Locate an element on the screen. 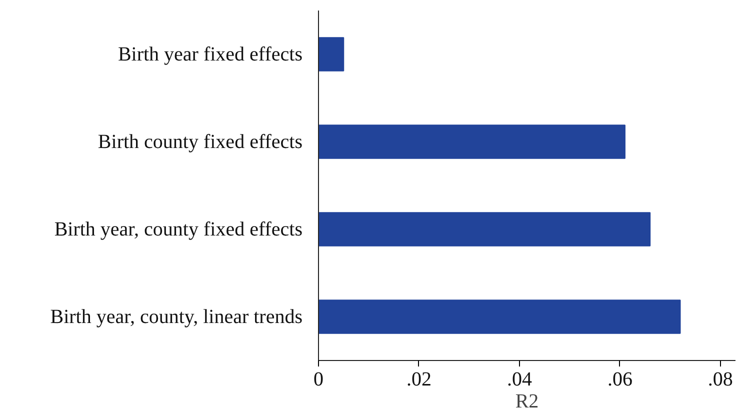 This screenshot has width=755, height=418. x-tick-label: .06 is located at coordinates (619, 379).